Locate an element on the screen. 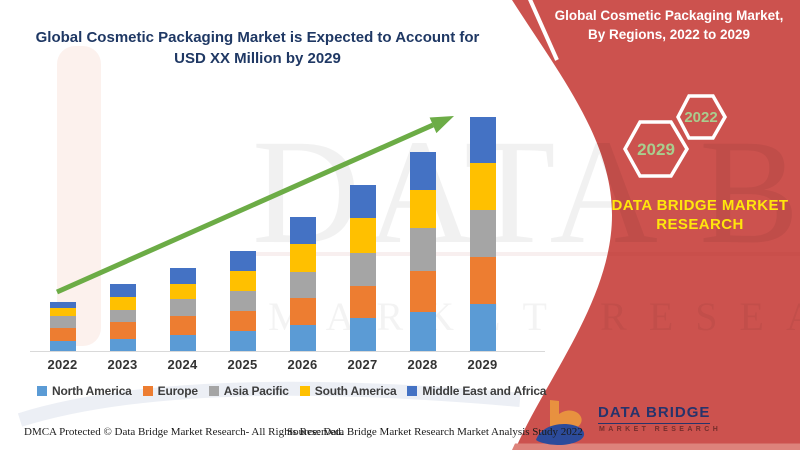  banner-title-line1: Global Cosmetic Packaging Market, is located at coordinates (669, 15).